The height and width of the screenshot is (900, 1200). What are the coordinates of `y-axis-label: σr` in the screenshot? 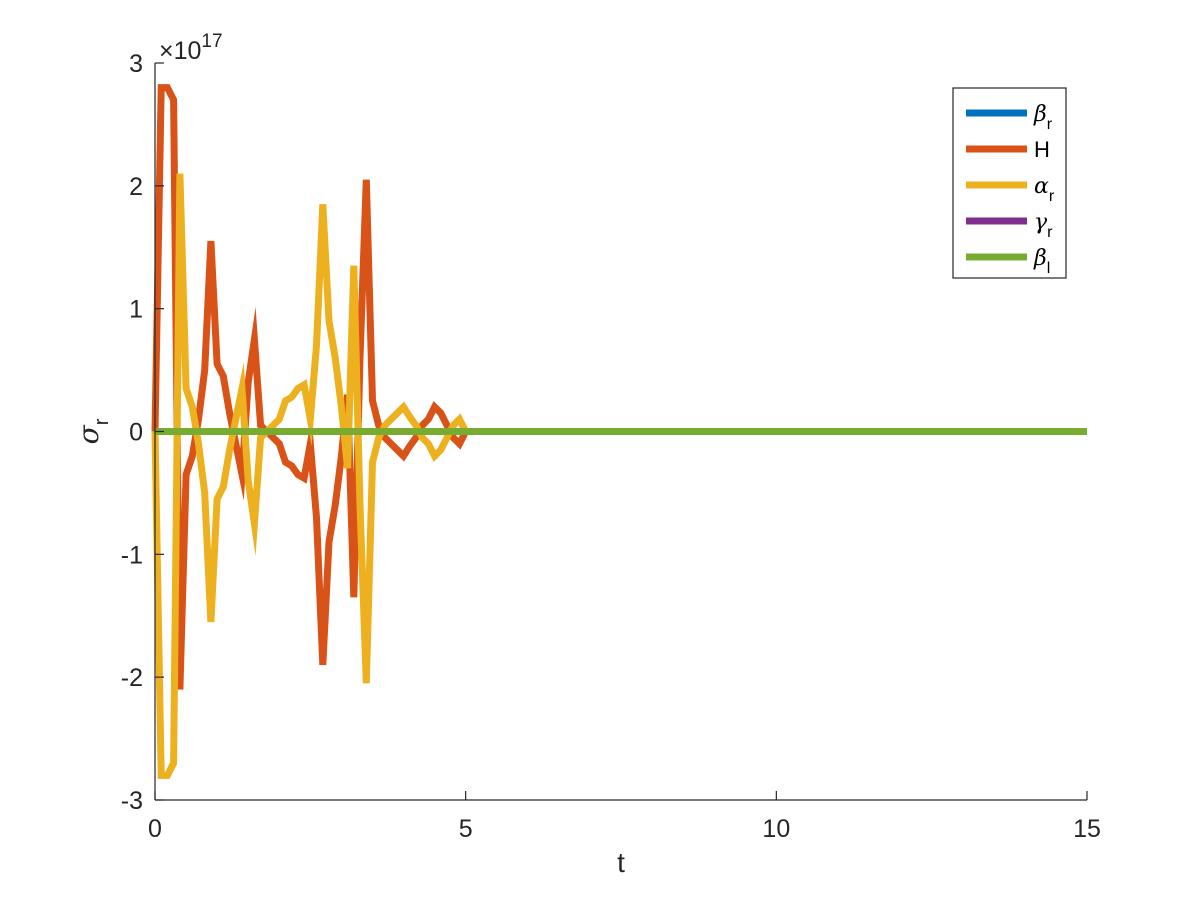 It's located at (92, 431).